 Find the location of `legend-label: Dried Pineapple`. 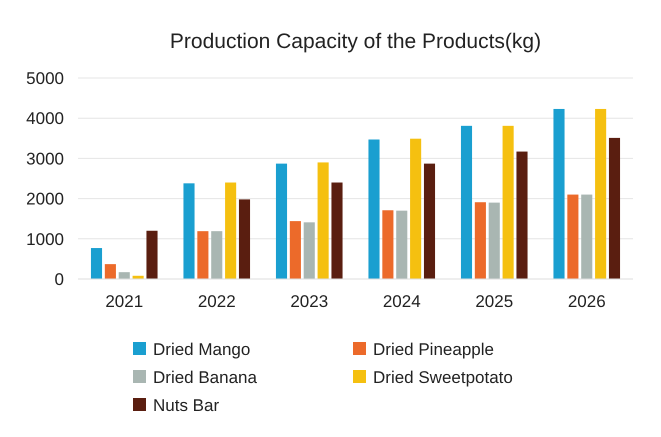

legend-label: Dried Pineapple is located at coordinates (433, 349).